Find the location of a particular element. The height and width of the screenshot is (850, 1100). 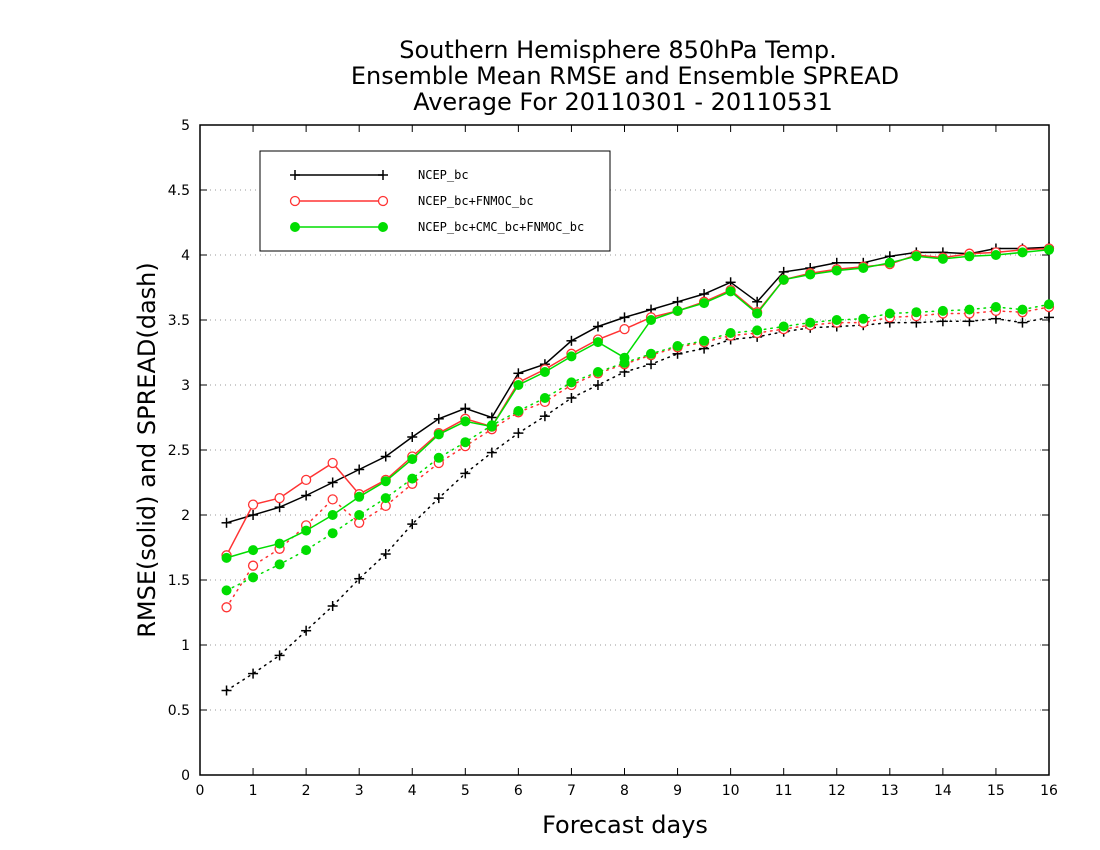

x-tick-label: 4 is located at coordinates (412, 791).